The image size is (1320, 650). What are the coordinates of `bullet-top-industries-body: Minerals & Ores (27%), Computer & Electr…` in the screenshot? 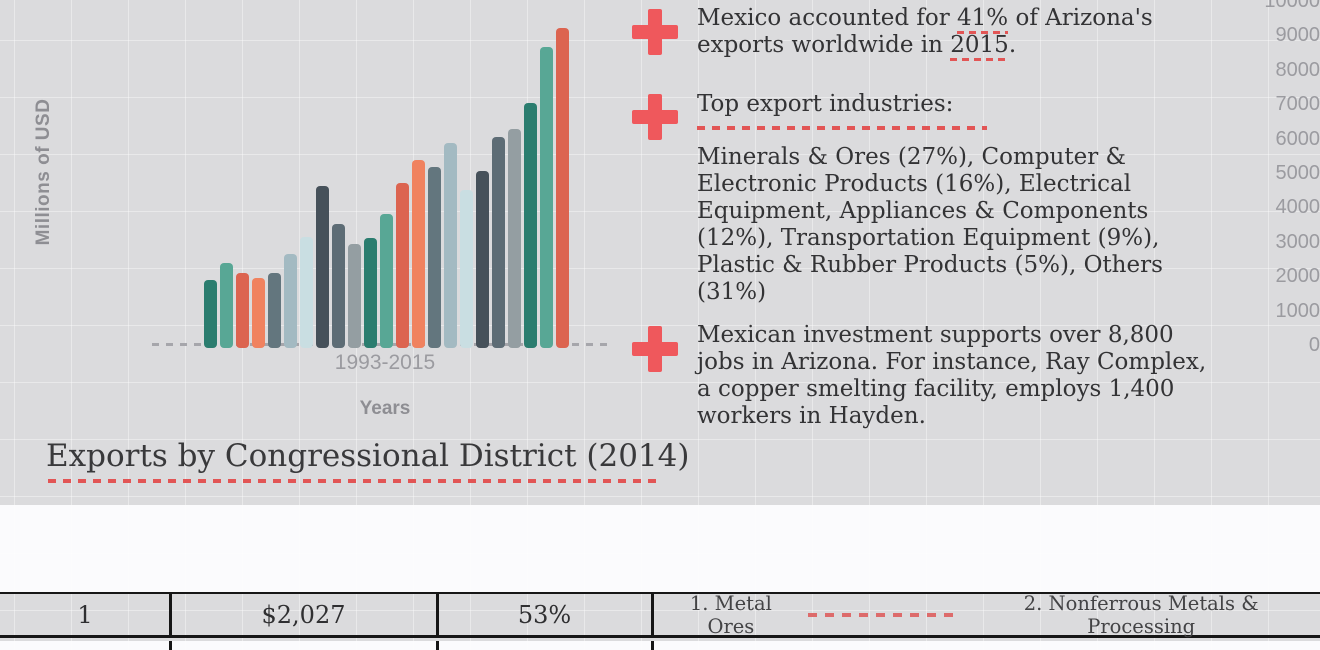 It's located at (930, 224).